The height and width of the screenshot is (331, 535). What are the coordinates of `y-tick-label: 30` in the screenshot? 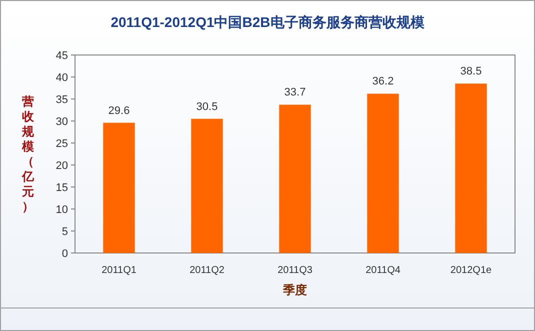 It's located at (62, 122).